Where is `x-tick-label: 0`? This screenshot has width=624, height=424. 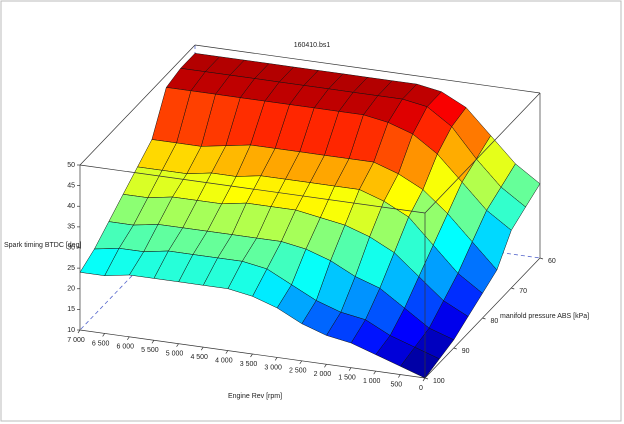
x-tick-label: 0 is located at coordinates (421, 388).